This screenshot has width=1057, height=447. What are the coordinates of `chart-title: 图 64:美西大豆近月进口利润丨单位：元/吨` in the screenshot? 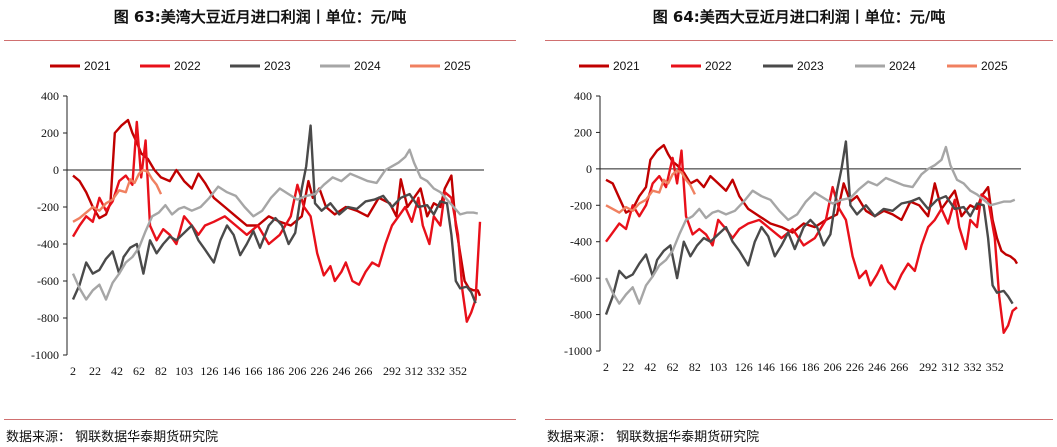 It's located at (799, 17).